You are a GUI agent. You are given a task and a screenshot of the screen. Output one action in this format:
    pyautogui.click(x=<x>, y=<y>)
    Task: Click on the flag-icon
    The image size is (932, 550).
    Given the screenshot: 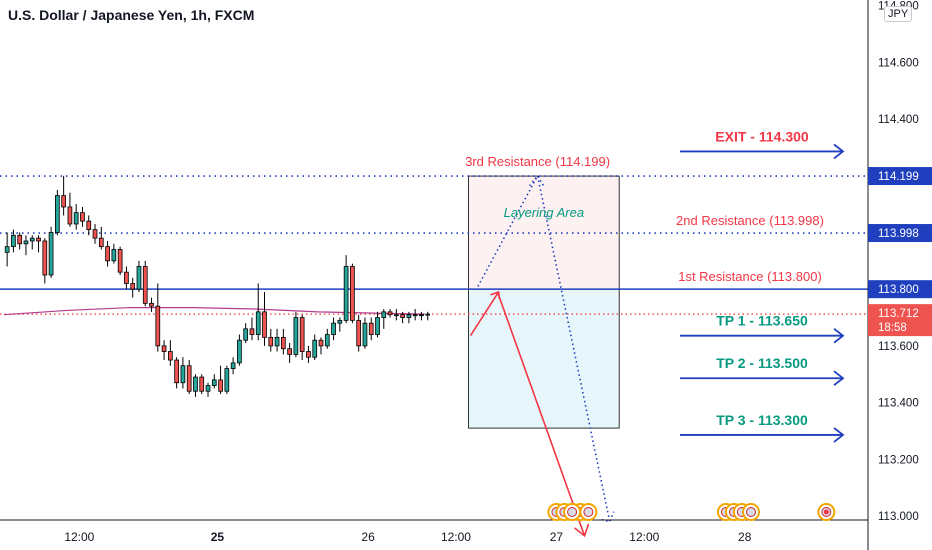 What is the action you would take?
    pyautogui.click(x=572, y=512)
    